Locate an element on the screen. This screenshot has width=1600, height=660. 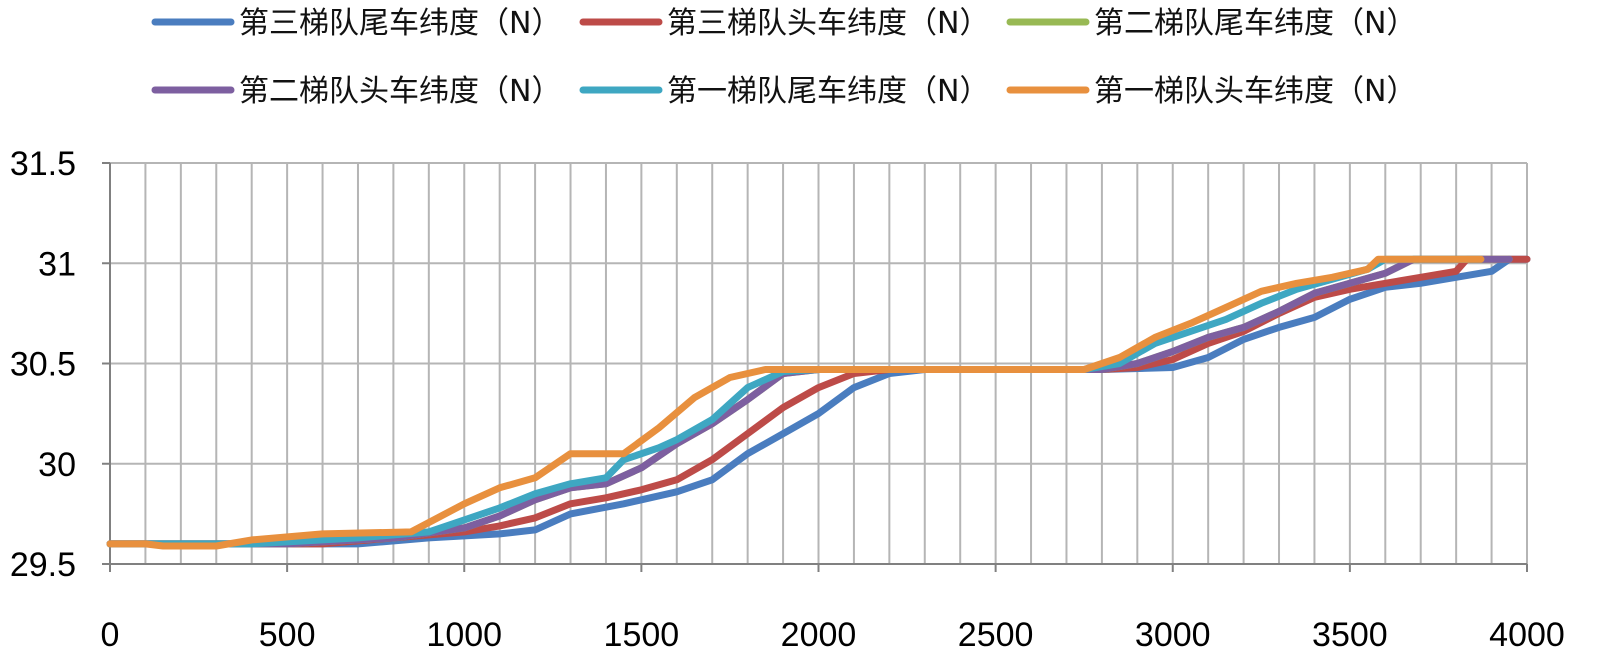
y-tick-label: 30 is located at coordinates (57, 465).